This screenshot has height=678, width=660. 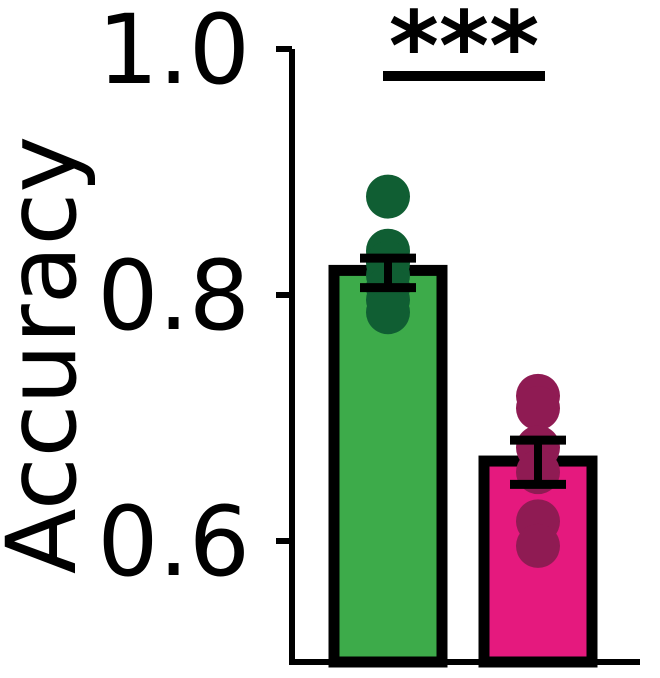 I want to click on y-tick-label: 0.8, so click(x=173, y=296).